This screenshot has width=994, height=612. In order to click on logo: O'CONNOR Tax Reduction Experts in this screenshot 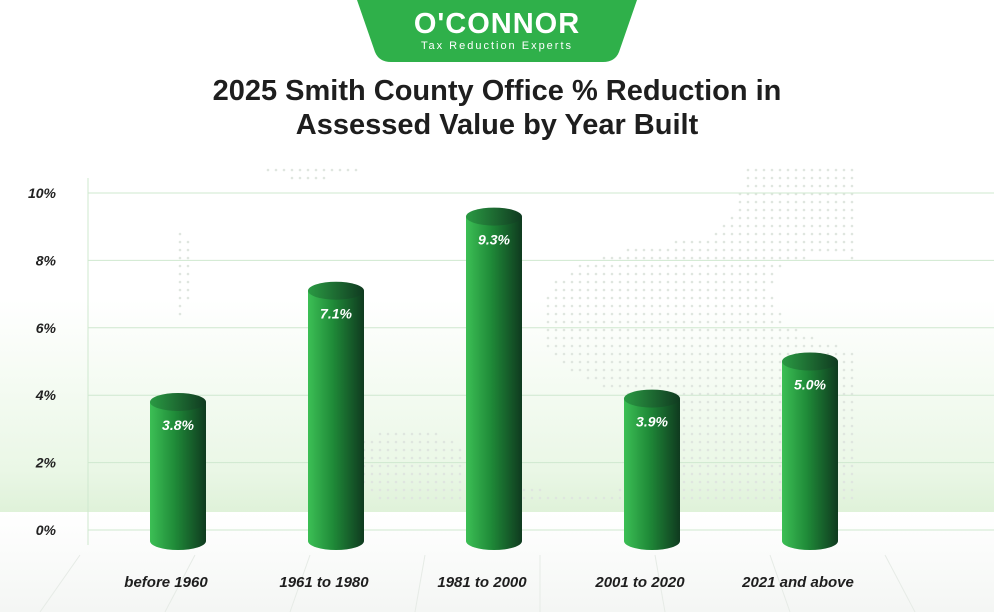, I will do `click(497, 31)`.